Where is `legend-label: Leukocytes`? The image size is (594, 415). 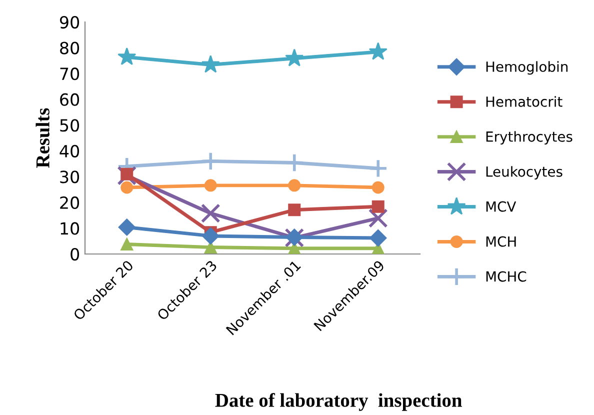
legend-label: Leukocytes is located at coordinates (524, 173).